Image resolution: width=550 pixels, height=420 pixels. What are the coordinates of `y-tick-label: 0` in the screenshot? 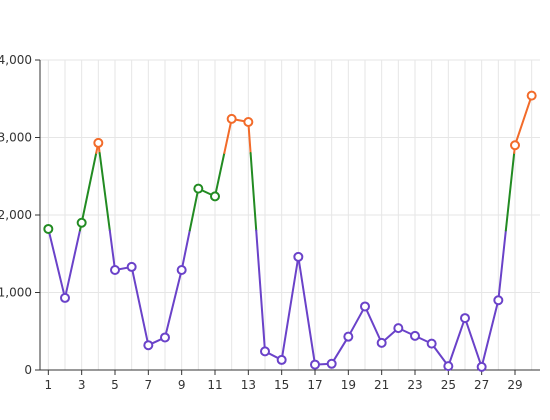 It's located at (28, 370).